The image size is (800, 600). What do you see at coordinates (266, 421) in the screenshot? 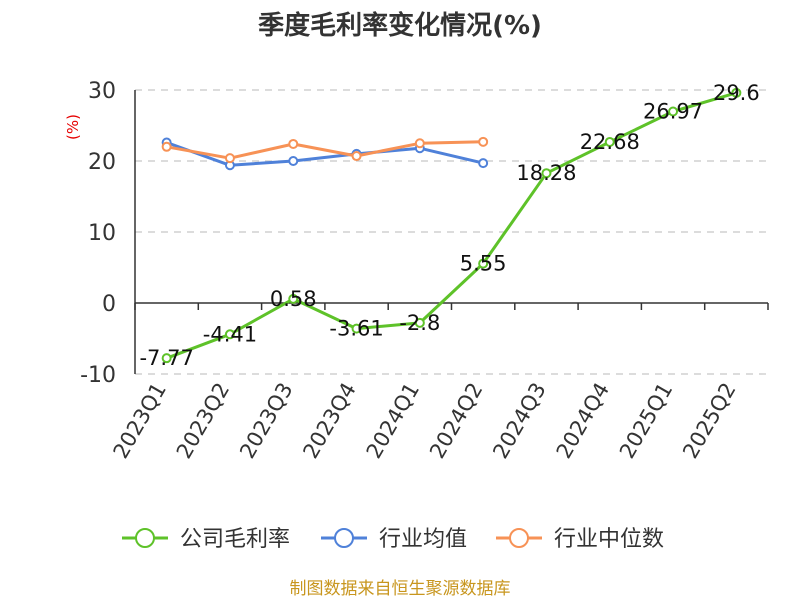
I see `x-tick-label: 2023Q3` at bounding box center [266, 421].